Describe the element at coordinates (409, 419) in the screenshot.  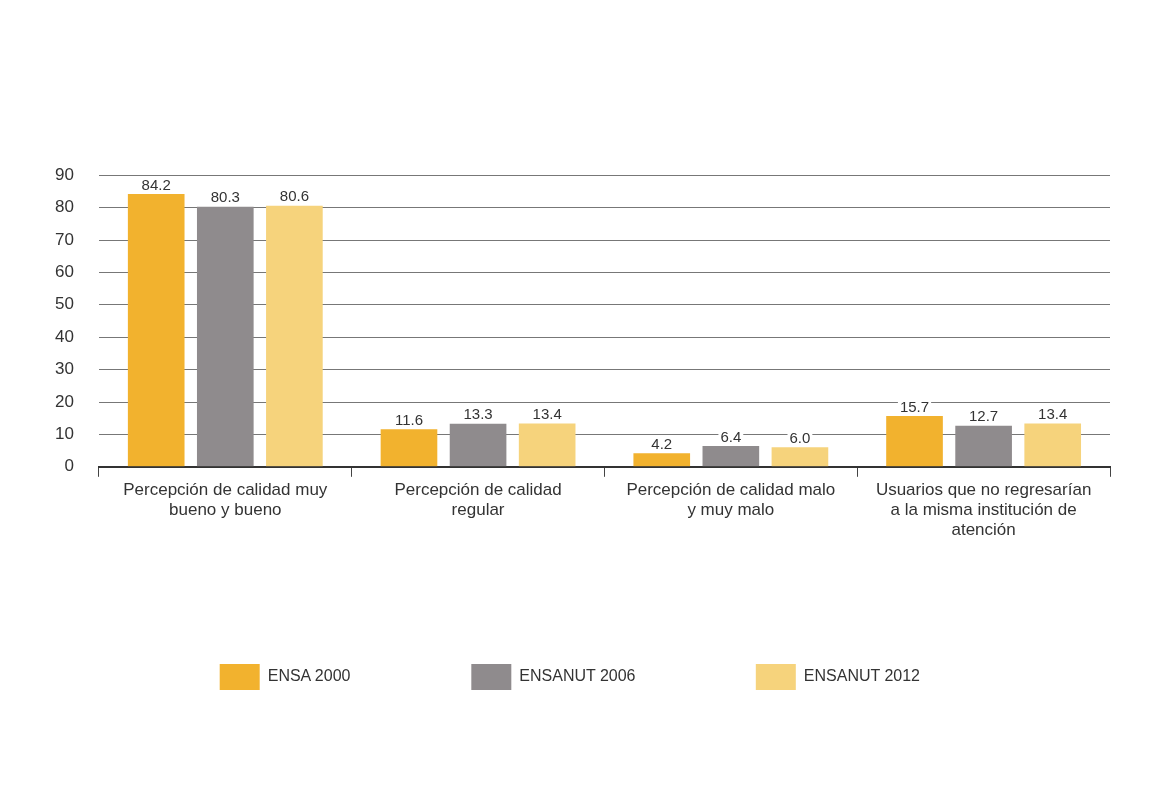
I see `data-label: 11.6` at that location.